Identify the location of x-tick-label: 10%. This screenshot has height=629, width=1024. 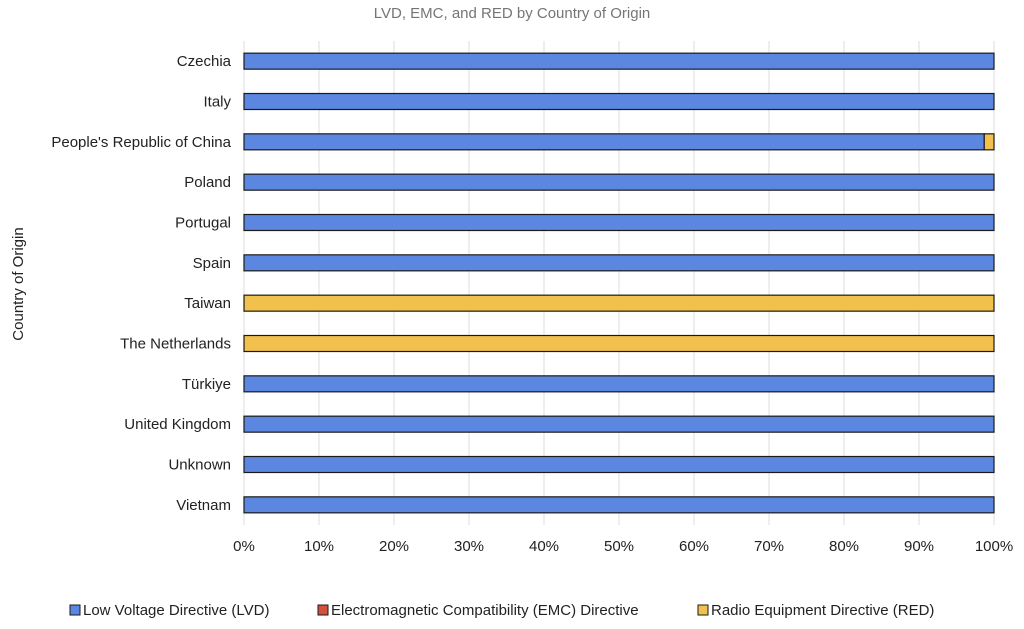
(319, 546).